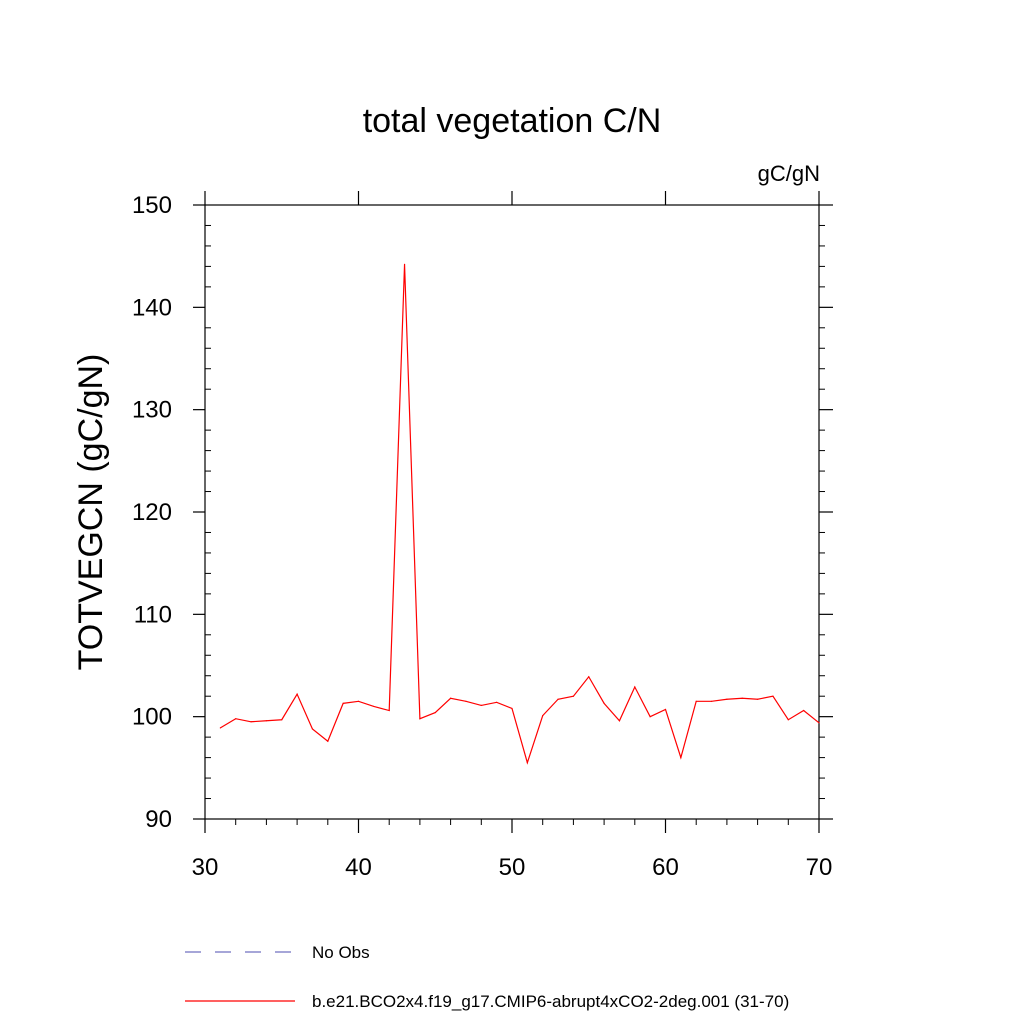 The width and height of the screenshot is (1024, 1024). I want to click on x-tick-label: 30, so click(205, 867).